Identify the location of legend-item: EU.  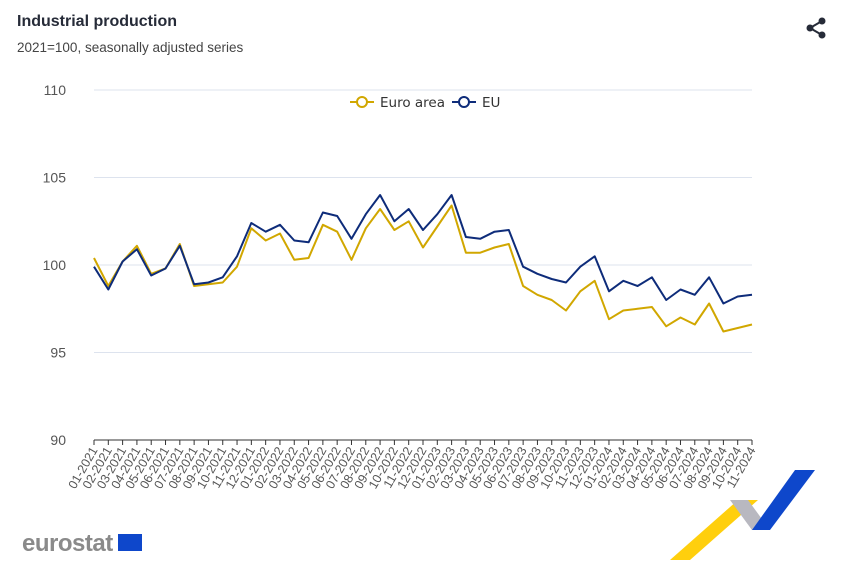
(476, 103).